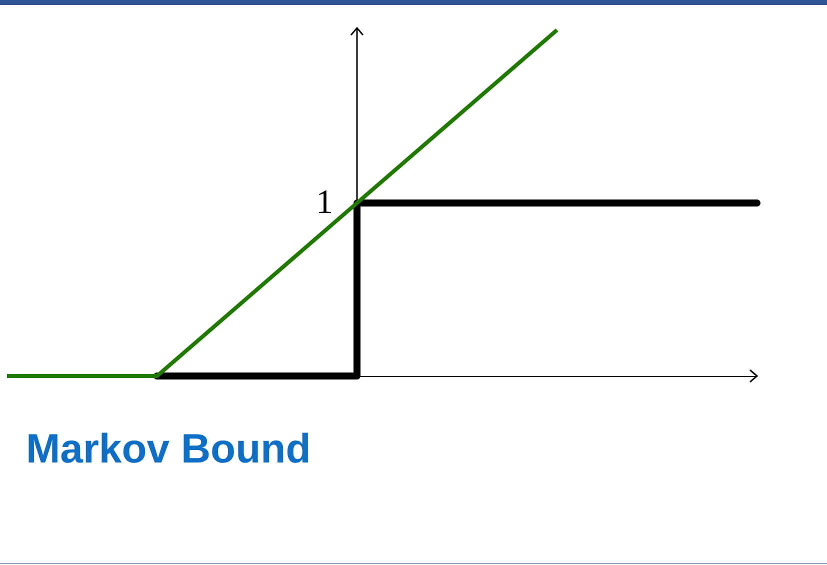  Describe the element at coordinates (324, 202) in the screenshot. I see `annotation: 1` at that location.